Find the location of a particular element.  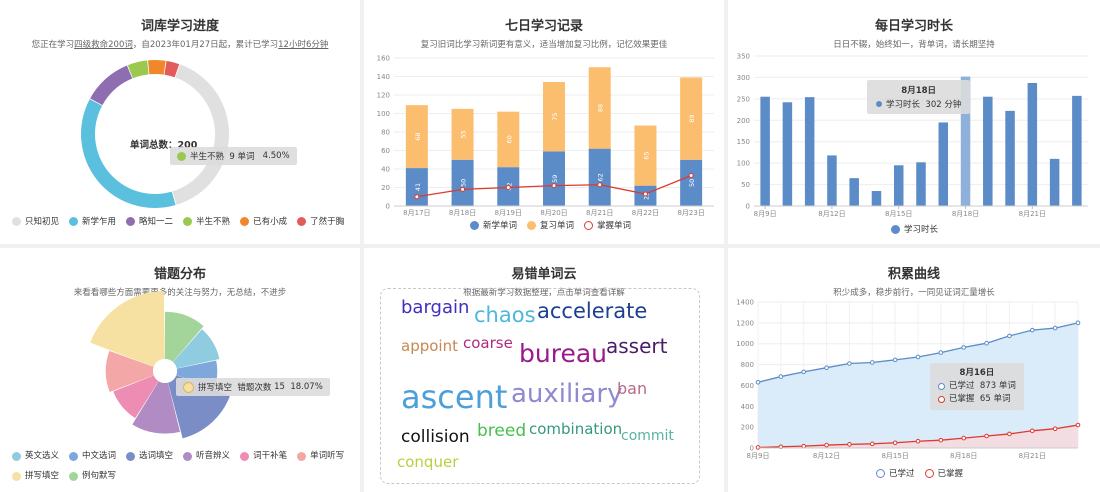

data-label: 60 is located at coordinates (509, 139).